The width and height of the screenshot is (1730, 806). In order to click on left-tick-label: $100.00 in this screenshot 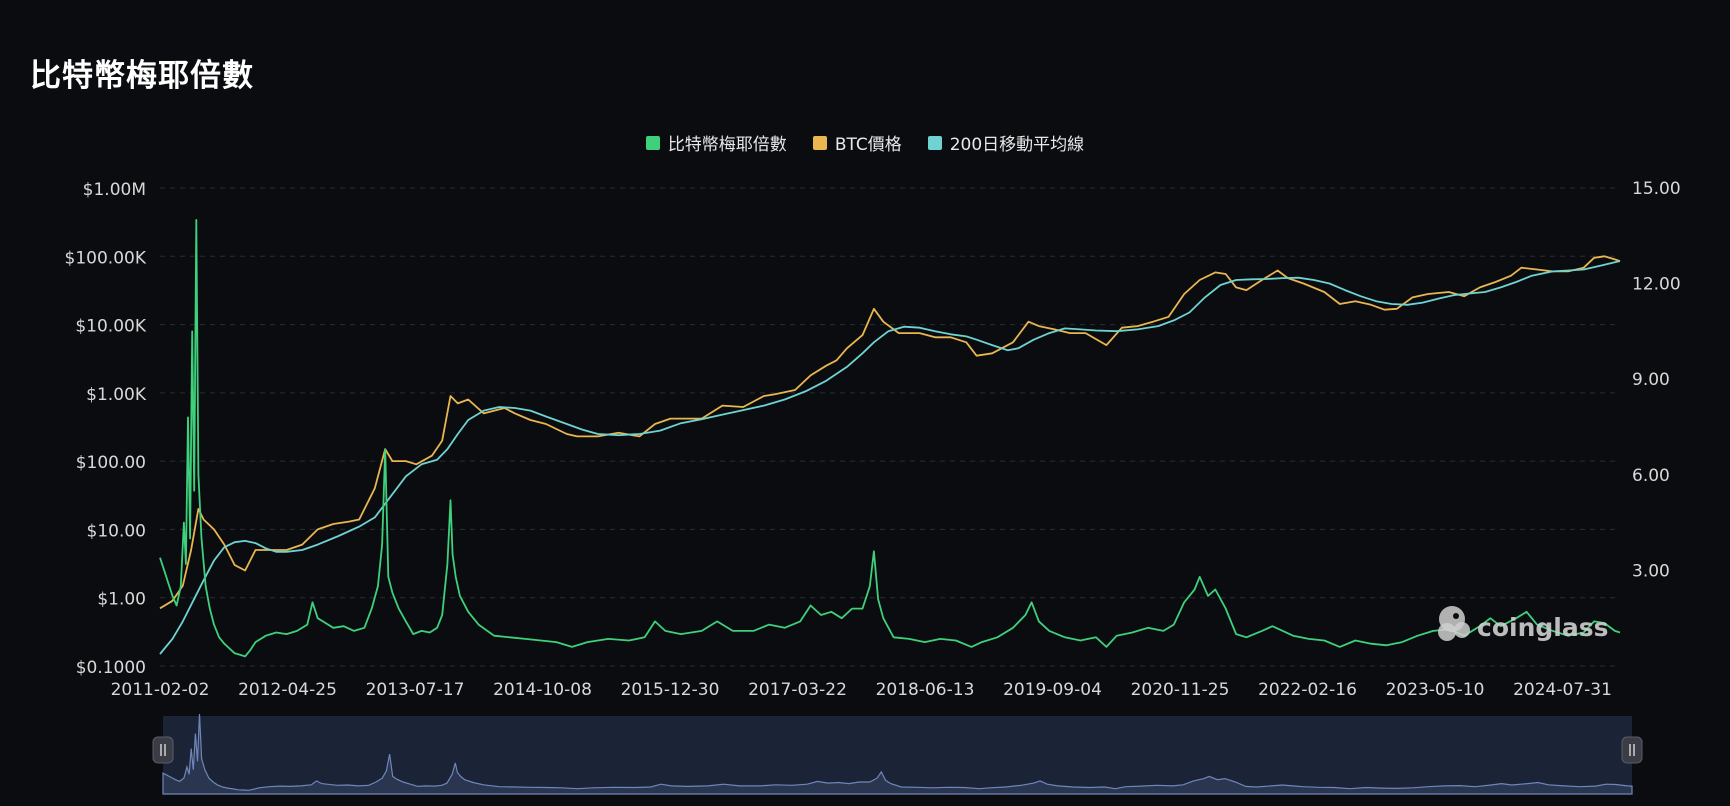, I will do `click(111, 463)`.